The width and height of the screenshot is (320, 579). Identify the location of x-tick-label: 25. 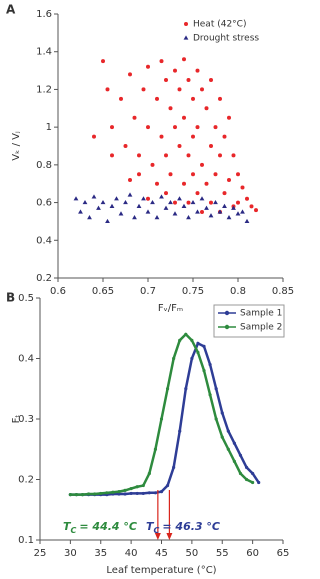
(40, 553).